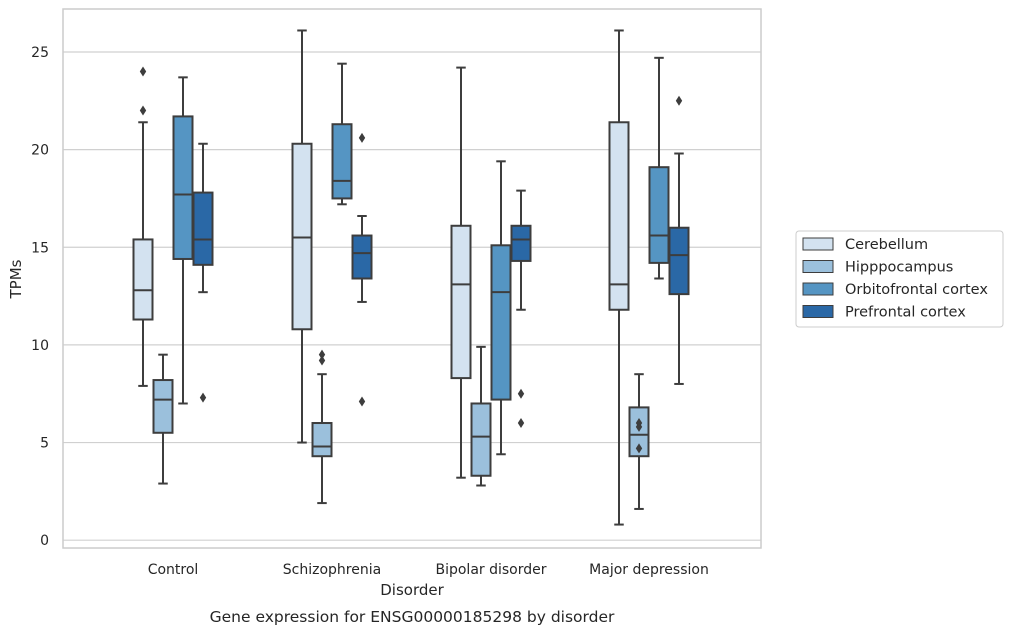 This screenshot has height=638, width=1013. What do you see at coordinates (886, 245) in the screenshot?
I see `legend-label: Cerebellum` at bounding box center [886, 245].